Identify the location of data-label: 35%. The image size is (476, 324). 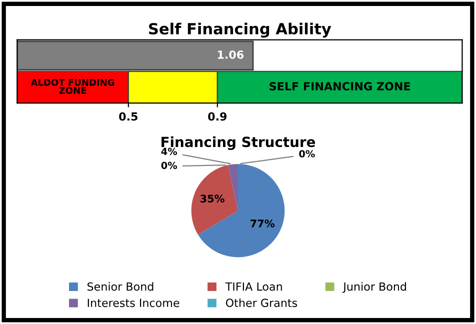
(212, 198).